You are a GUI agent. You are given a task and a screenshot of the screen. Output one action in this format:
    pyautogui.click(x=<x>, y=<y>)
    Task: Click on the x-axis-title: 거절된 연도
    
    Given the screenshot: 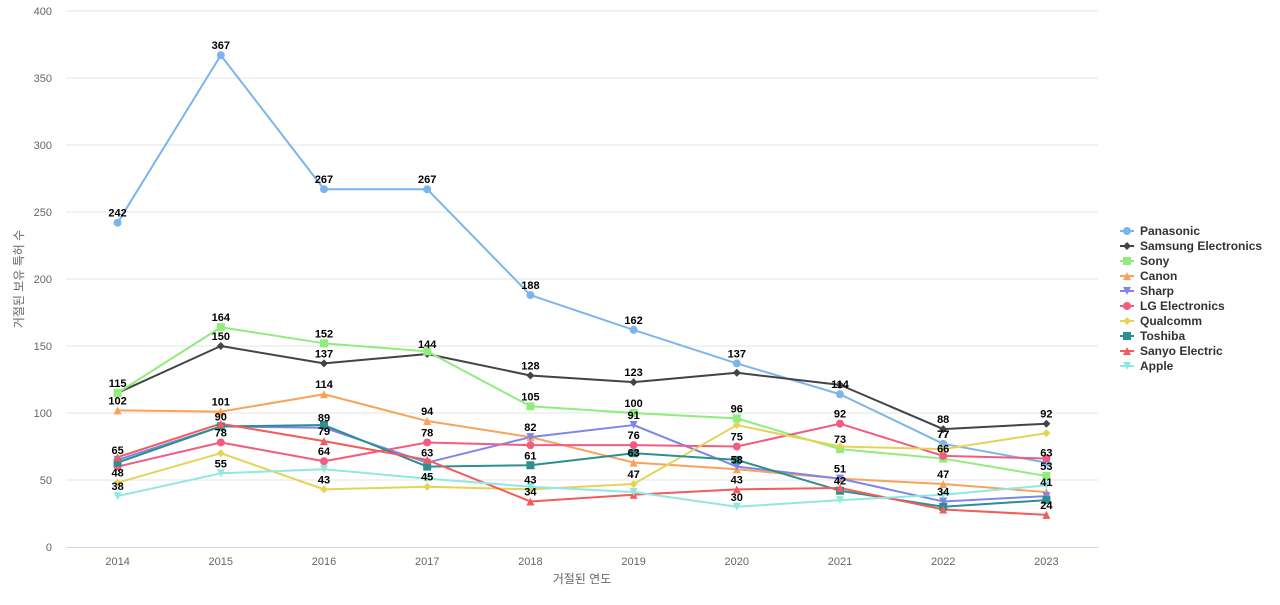 What is the action you would take?
    pyautogui.click(x=582, y=579)
    